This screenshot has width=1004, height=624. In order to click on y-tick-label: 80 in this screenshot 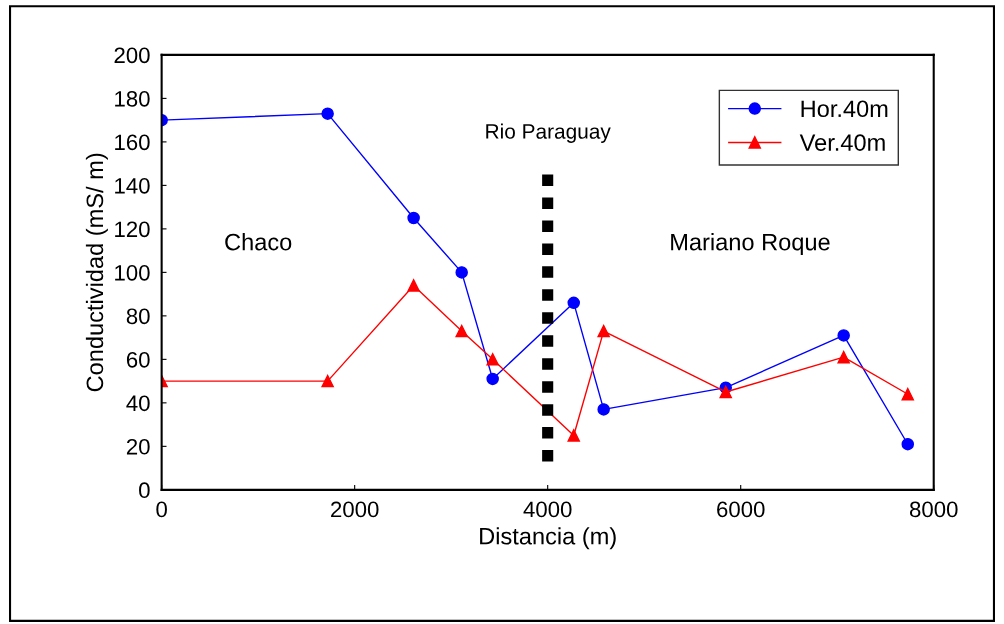, I will do `click(138, 316)`.